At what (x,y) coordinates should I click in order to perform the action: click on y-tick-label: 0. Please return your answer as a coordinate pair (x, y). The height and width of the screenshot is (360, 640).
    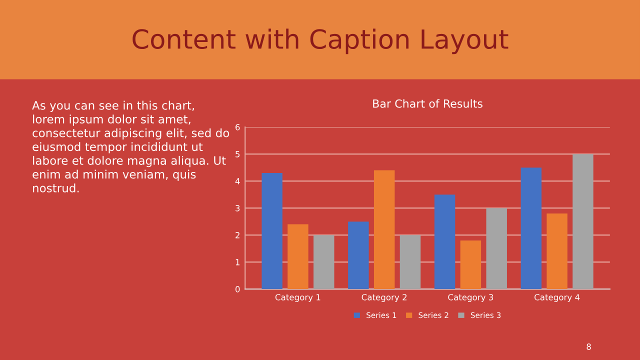
    Looking at the image, I should click on (238, 289).